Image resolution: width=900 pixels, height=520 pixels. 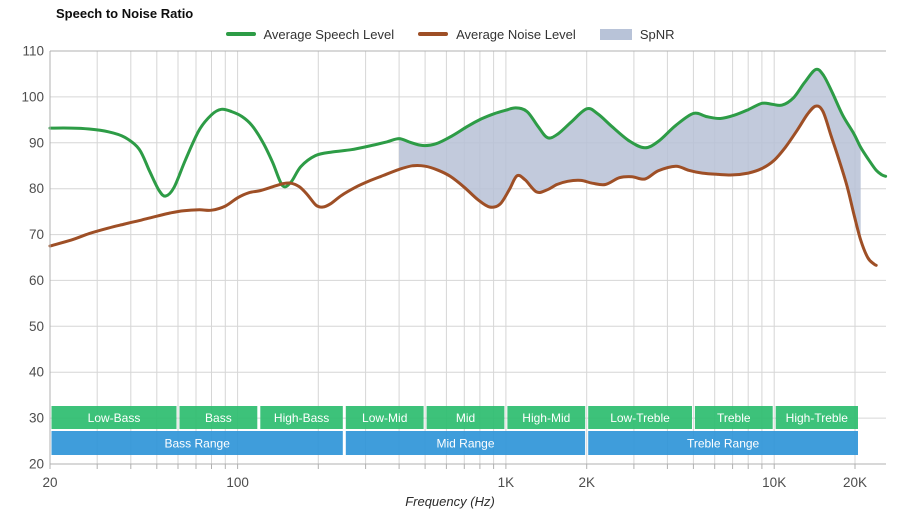 I want to click on band-label: Low-Treble, so click(x=640, y=418).